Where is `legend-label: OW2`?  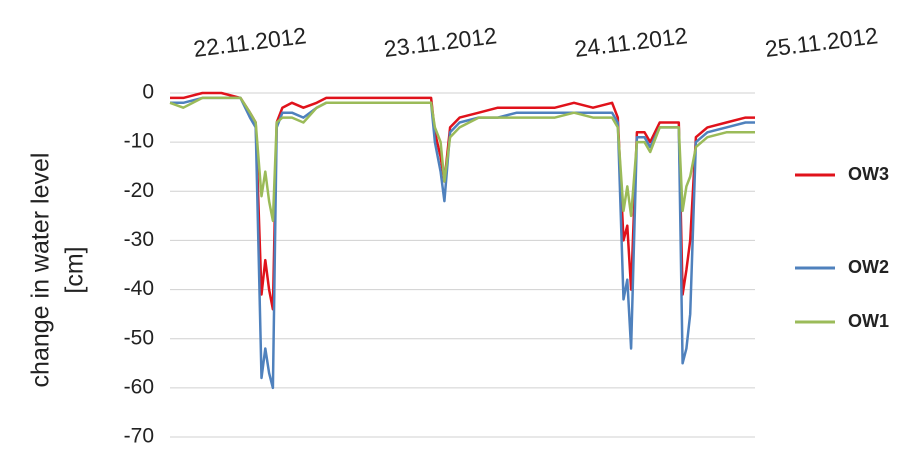 legend-label: OW2 is located at coordinates (868, 267).